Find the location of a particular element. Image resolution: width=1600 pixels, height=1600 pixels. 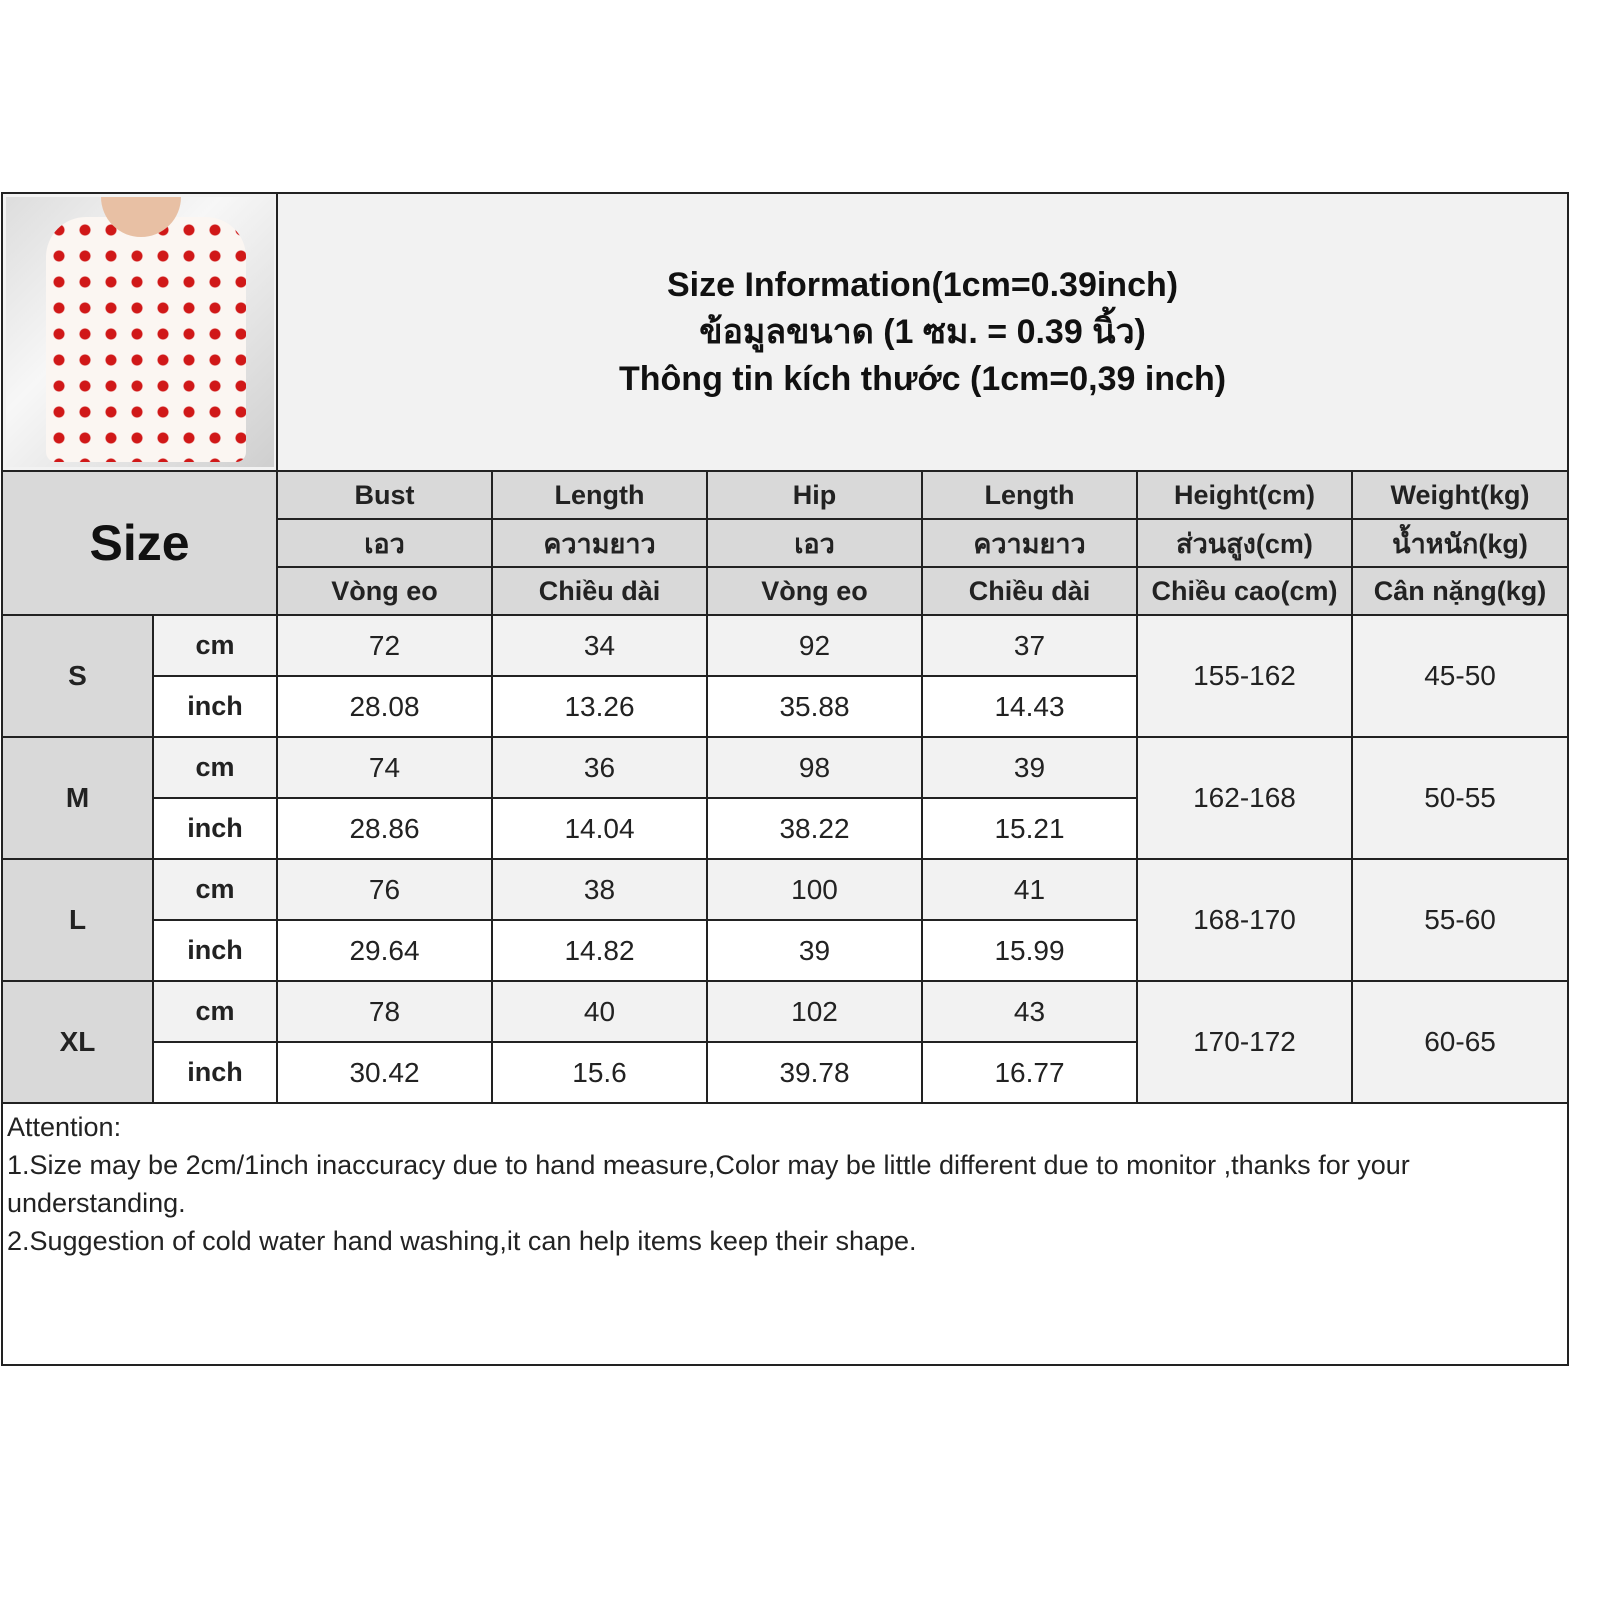

measurement-cell: 35.88 is located at coordinates (814, 706).